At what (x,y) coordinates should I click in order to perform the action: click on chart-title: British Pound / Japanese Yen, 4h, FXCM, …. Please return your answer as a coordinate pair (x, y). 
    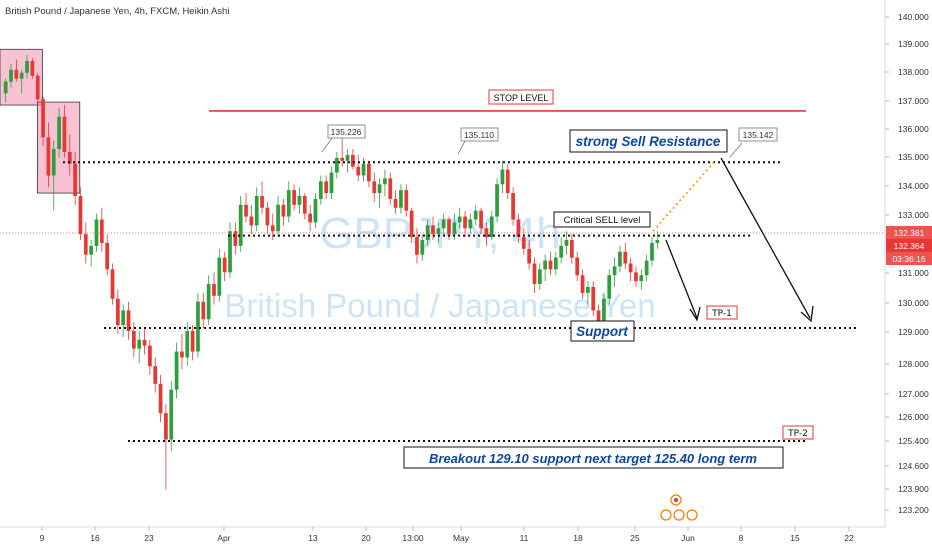
    Looking at the image, I should click on (117, 11).